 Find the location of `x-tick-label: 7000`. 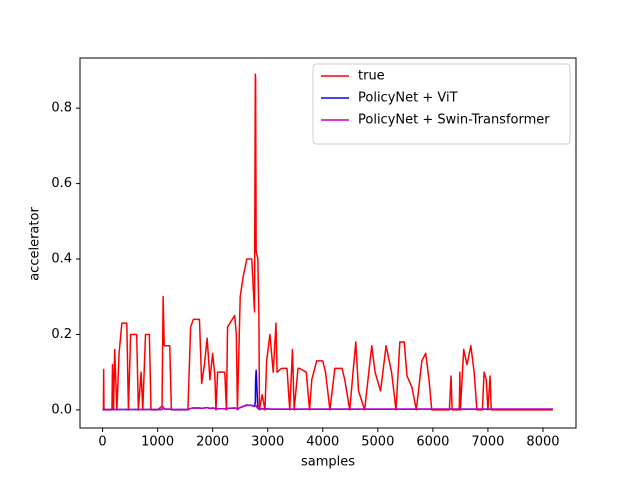

x-tick-label: 7000 is located at coordinates (487, 442).